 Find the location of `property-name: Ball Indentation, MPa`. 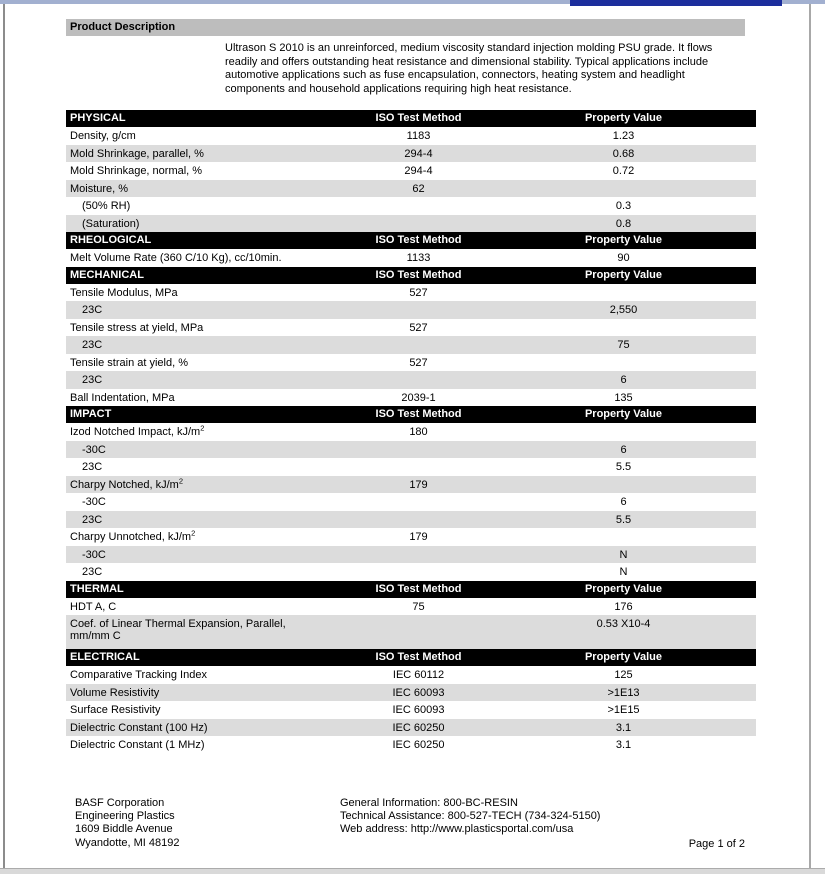

property-name: Ball Indentation, MPa is located at coordinates (122, 397).